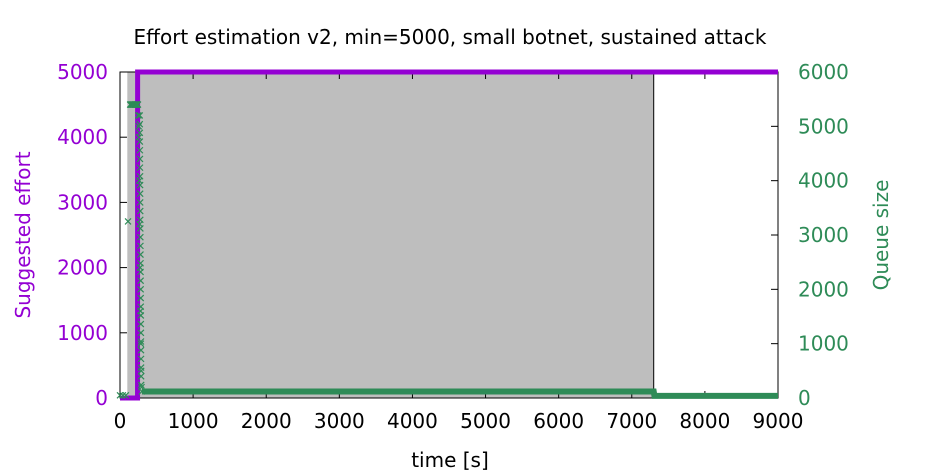 The width and height of the screenshot is (932, 476). What do you see at coordinates (23, 234) in the screenshot?
I see `y-axis-left-label: Suggested effort` at bounding box center [23, 234].